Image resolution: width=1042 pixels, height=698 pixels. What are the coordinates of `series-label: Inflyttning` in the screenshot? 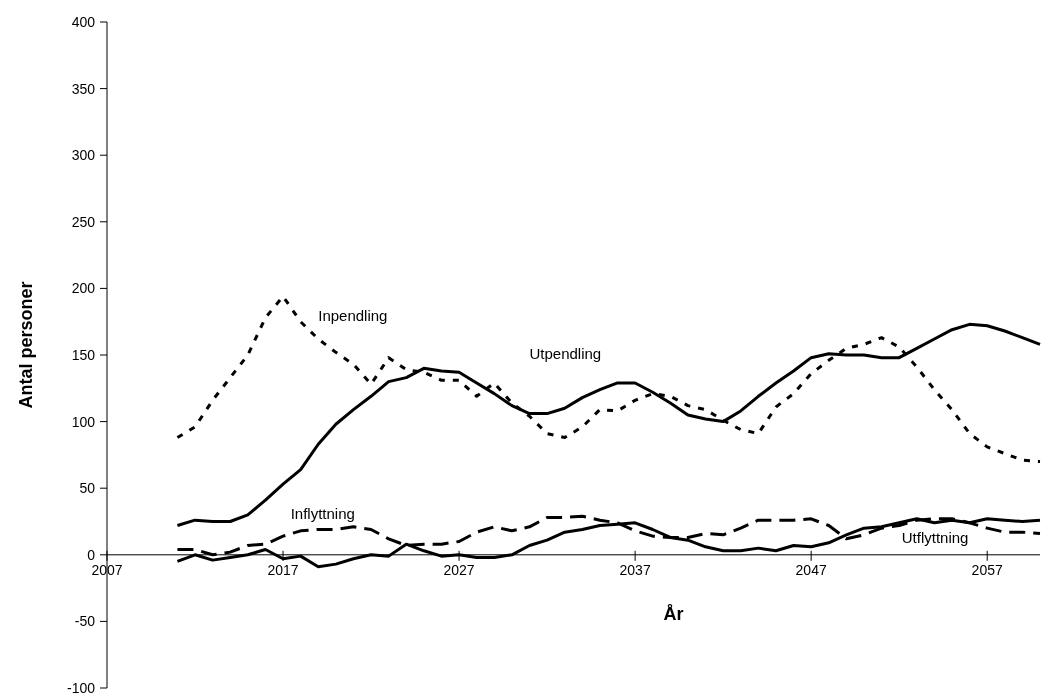 It's located at (322, 513).